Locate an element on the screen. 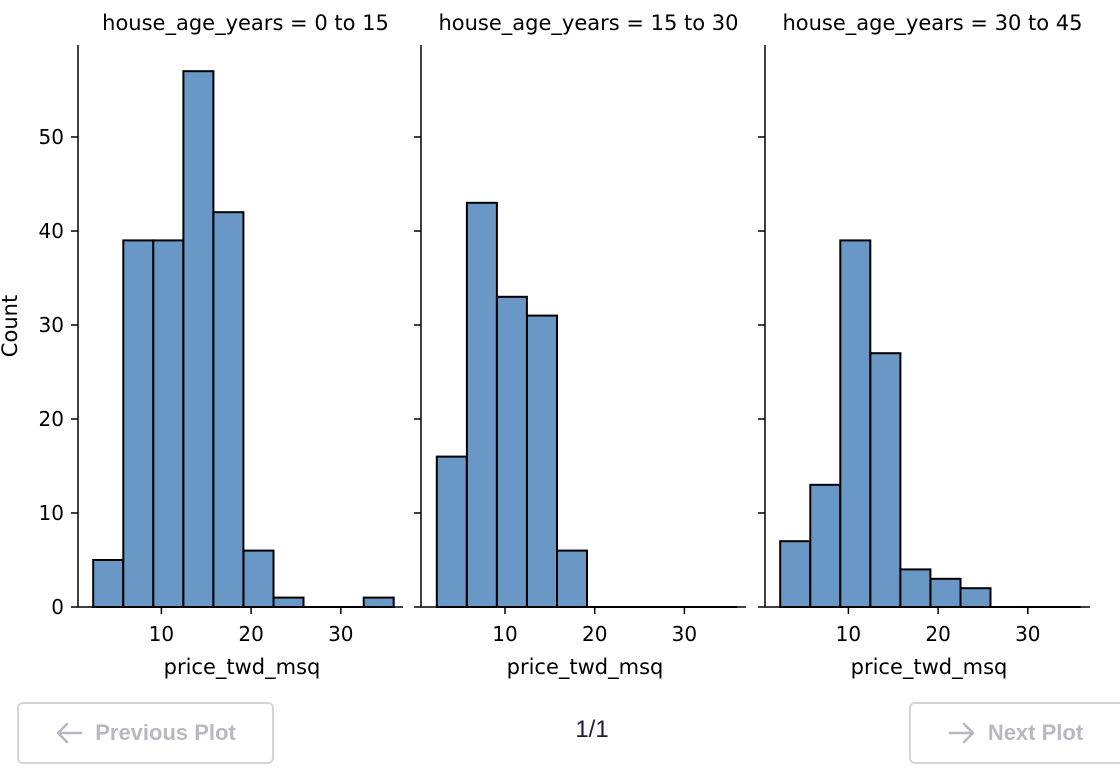  previous-plot-label: Previous Plot is located at coordinates (165, 732).